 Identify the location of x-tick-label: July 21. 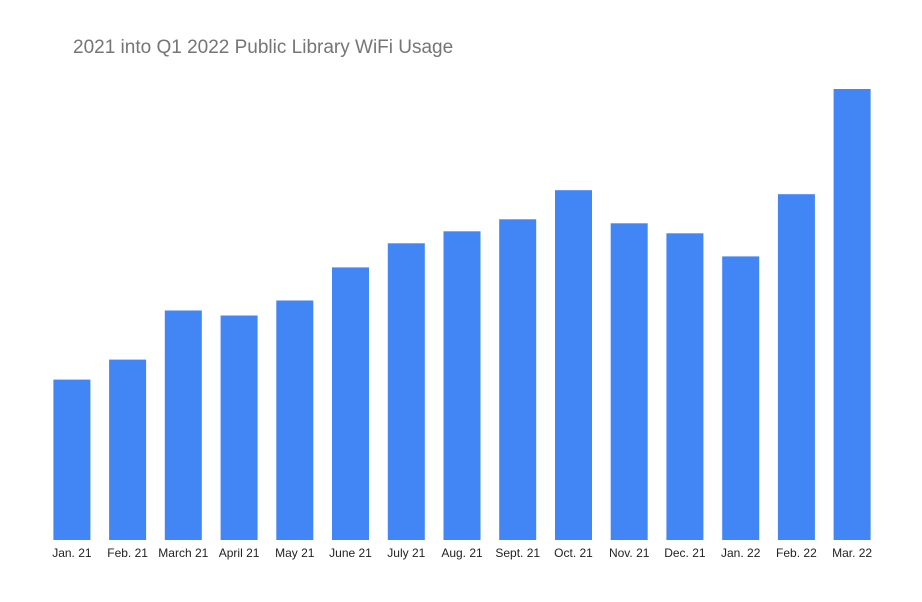
(406, 553).